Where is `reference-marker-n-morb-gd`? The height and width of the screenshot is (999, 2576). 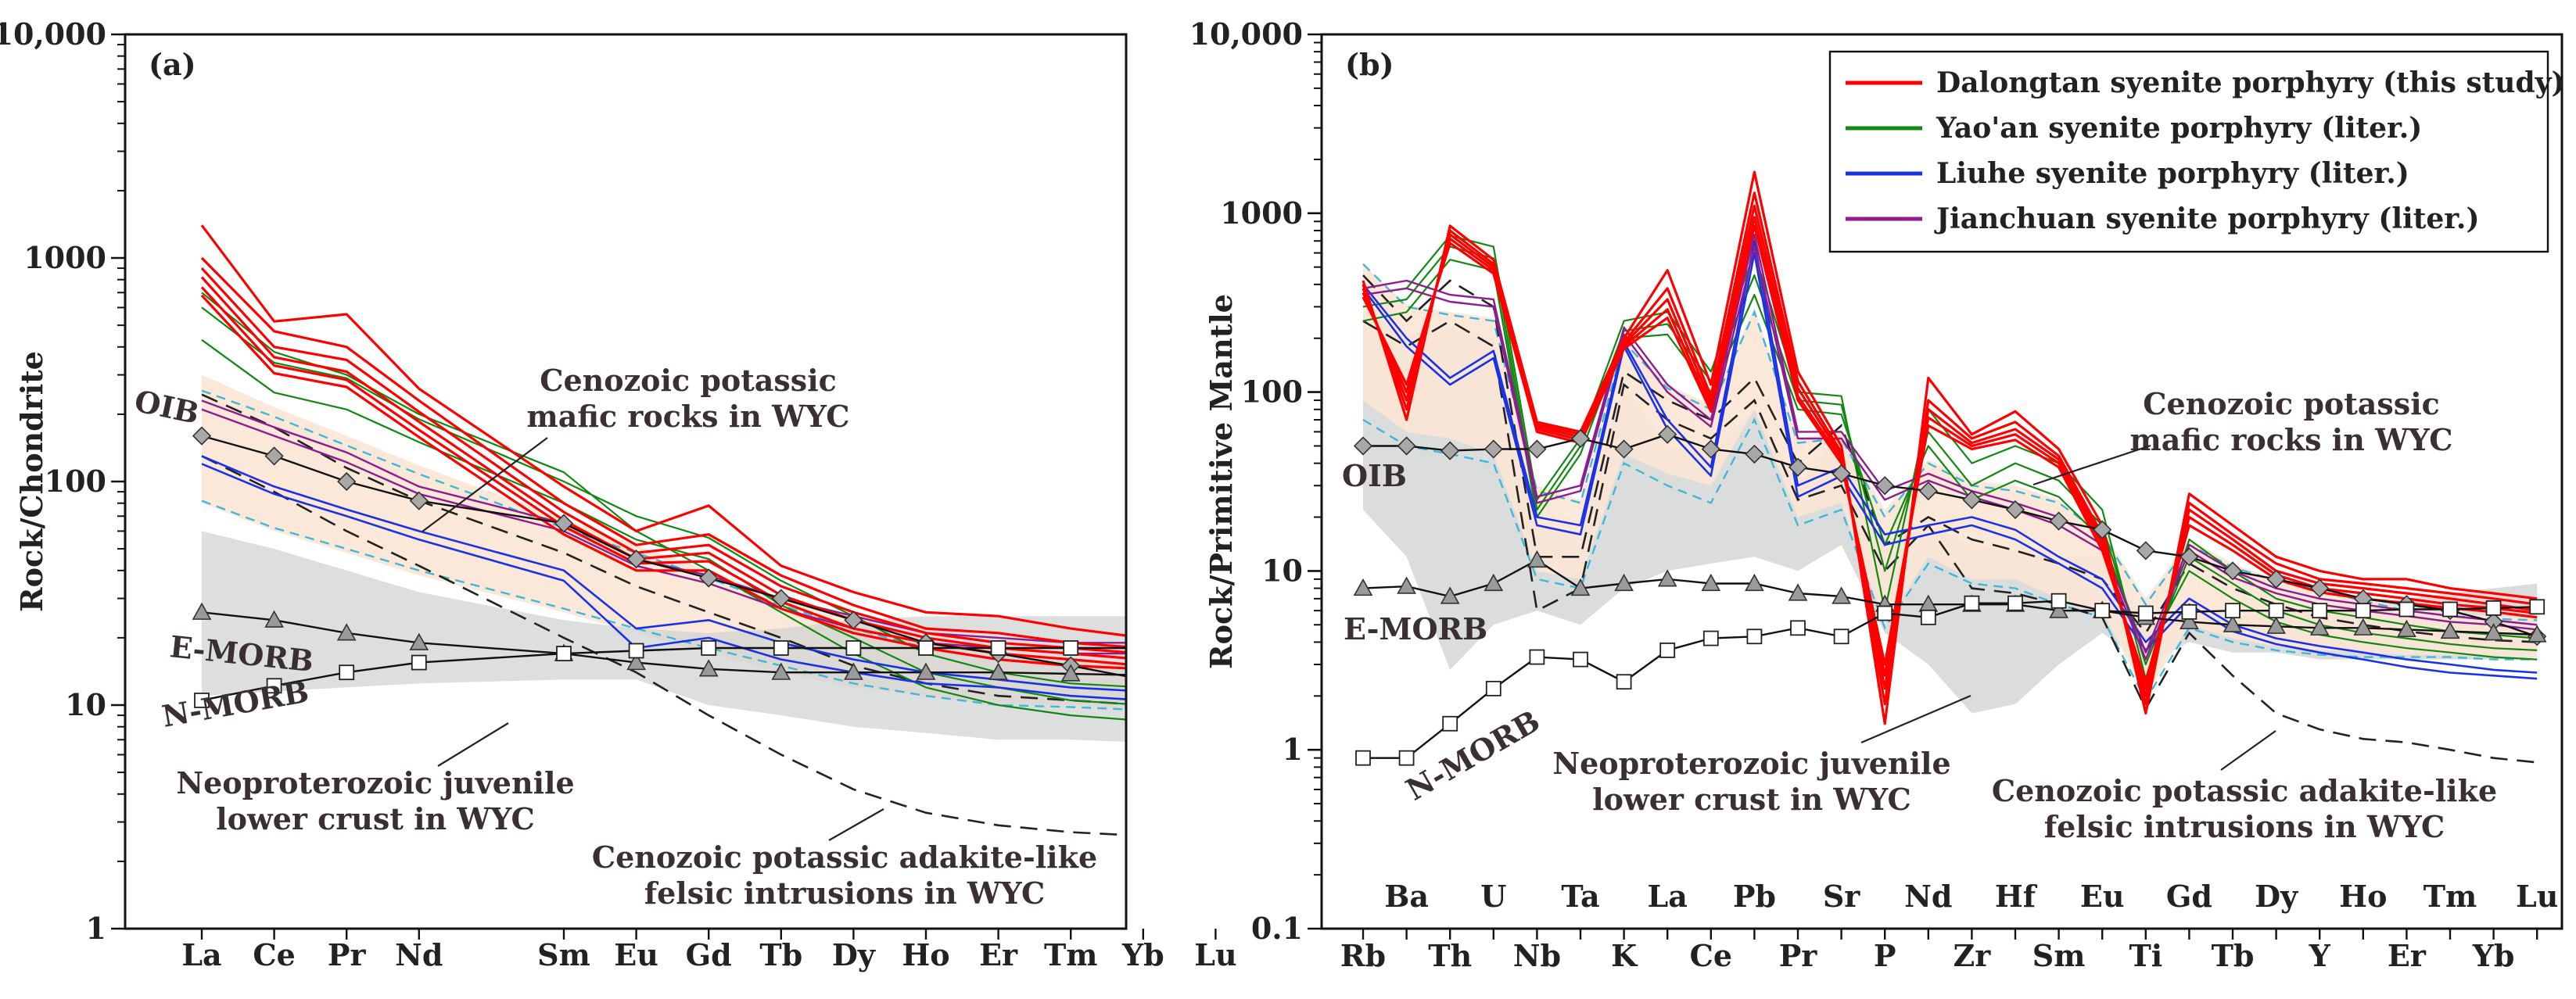 reference-marker-n-morb-gd is located at coordinates (2189, 611).